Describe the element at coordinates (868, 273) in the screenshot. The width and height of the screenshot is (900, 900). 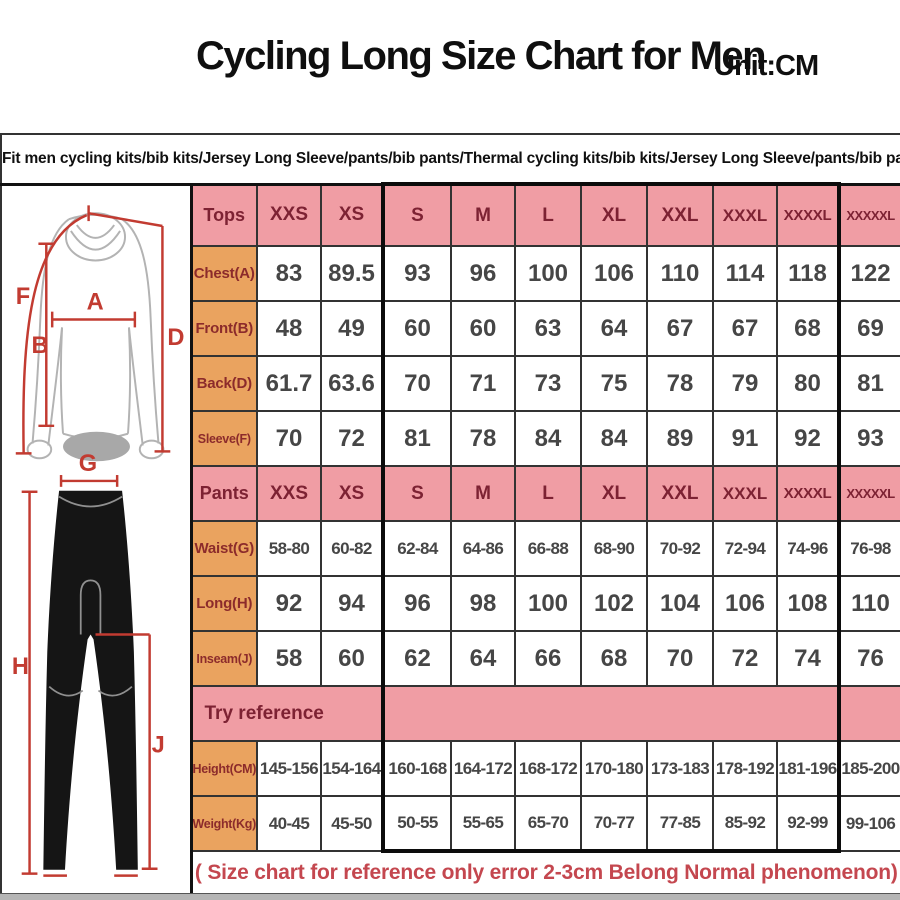
I see `value-cell: 122` at that location.